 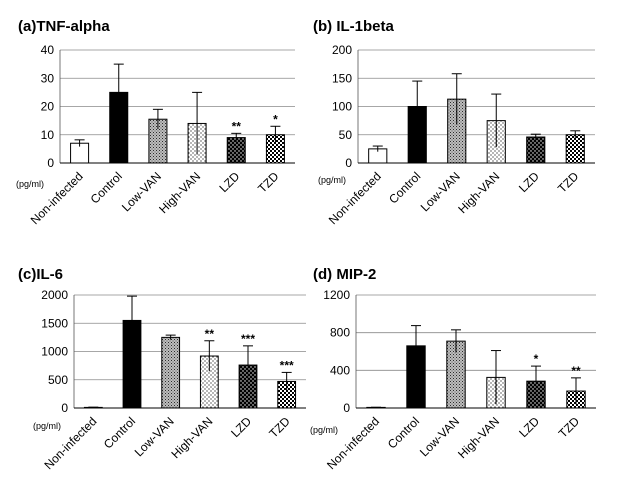 I want to click on y-tick-label: 200, so click(x=342, y=50).